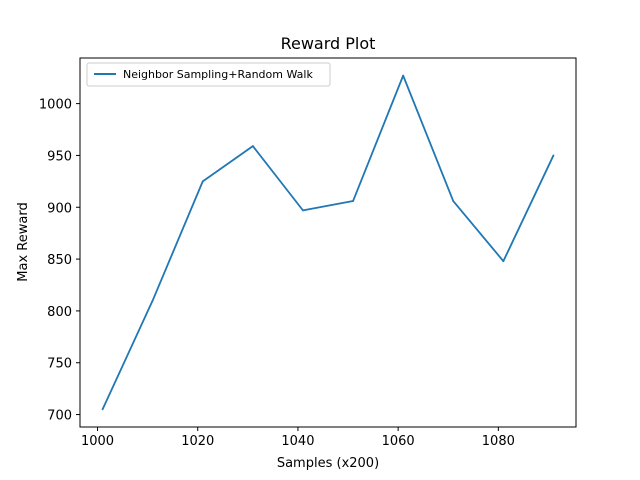 The width and height of the screenshot is (640, 480). I want to click on y-tick-label: 950, so click(59, 156).